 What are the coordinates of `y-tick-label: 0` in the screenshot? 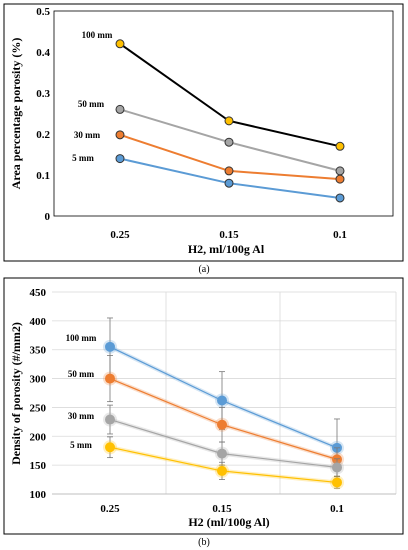 It's located at (48, 217).